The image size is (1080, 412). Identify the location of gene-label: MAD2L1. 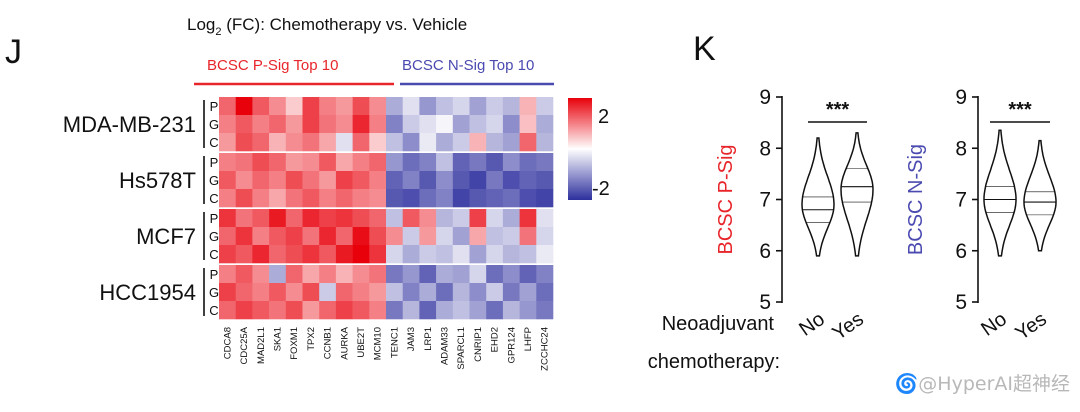
(261, 345).